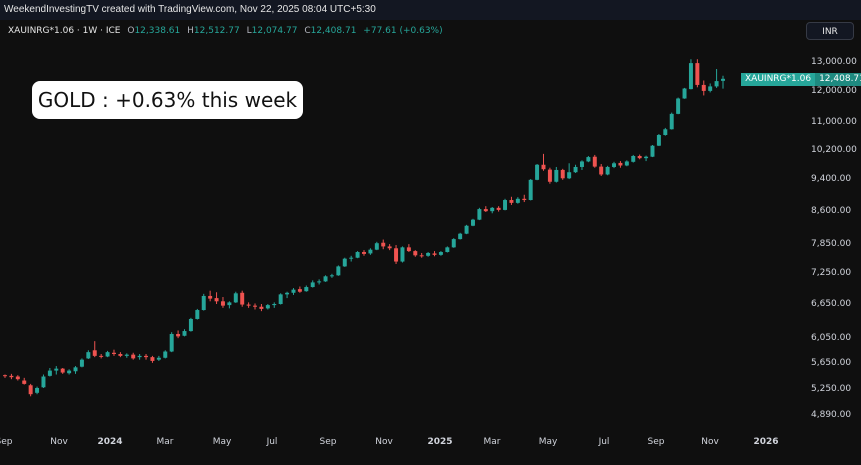 The height and width of the screenshot is (465, 861). Describe the element at coordinates (830, 31) in the screenshot. I see `currency-button: INR` at that location.